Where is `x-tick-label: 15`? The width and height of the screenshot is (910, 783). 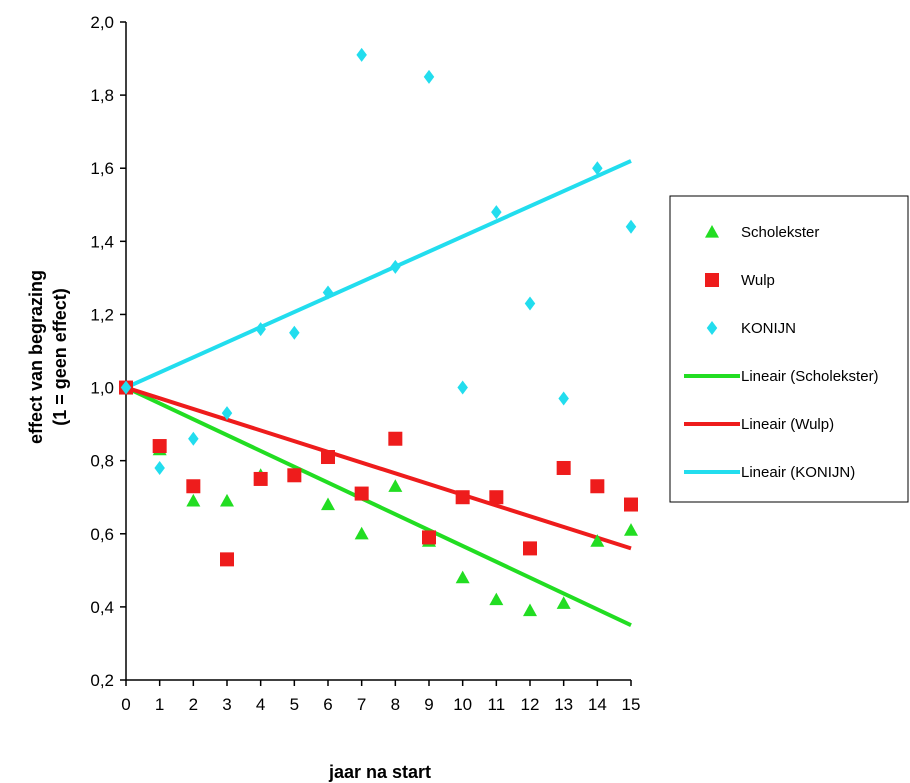
x-tick-label: 15 is located at coordinates (631, 704).